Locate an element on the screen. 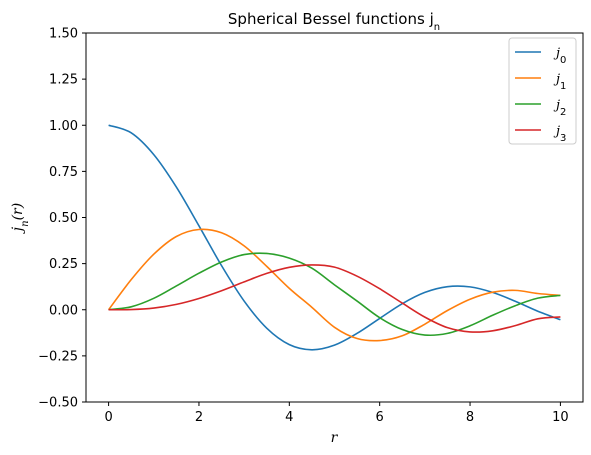 This screenshot has width=591, height=455. legend-label-j3: j3 is located at coordinates (559, 134).